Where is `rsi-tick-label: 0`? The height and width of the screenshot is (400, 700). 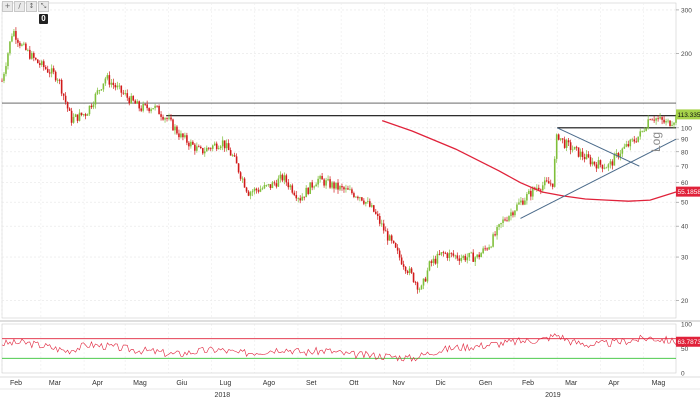 rsi-tick-label: 0 is located at coordinates (683, 374).